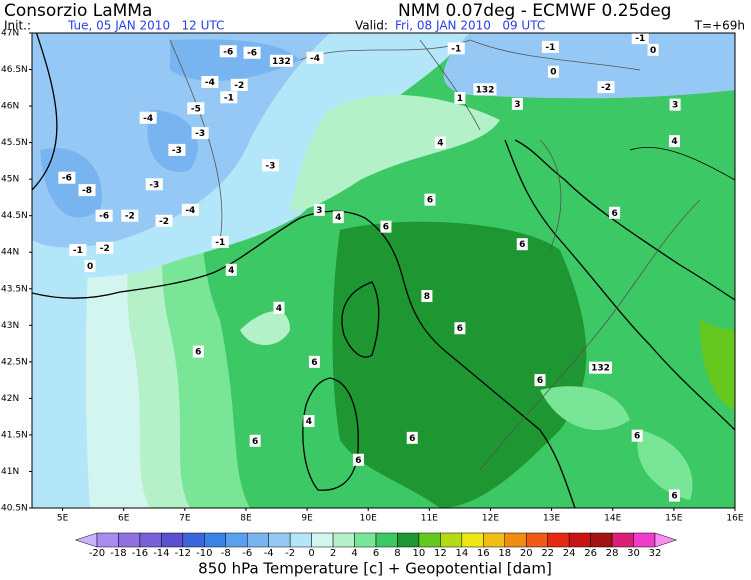 The width and height of the screenshot is (751, 580). I want to click on colorbar-label: 20, so click(526, 553).